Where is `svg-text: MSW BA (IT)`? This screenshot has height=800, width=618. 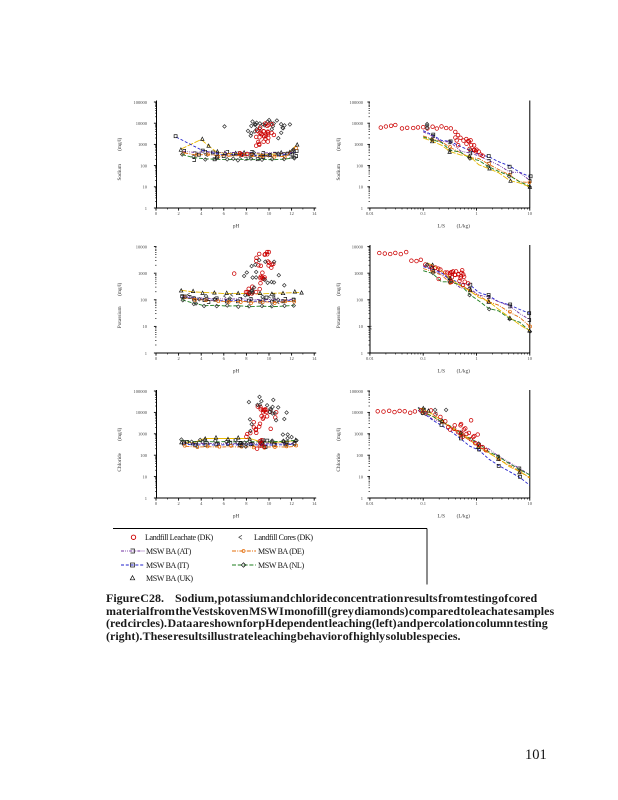
svg-text: MSW BA (IT) is located at coordinates (167, 565).